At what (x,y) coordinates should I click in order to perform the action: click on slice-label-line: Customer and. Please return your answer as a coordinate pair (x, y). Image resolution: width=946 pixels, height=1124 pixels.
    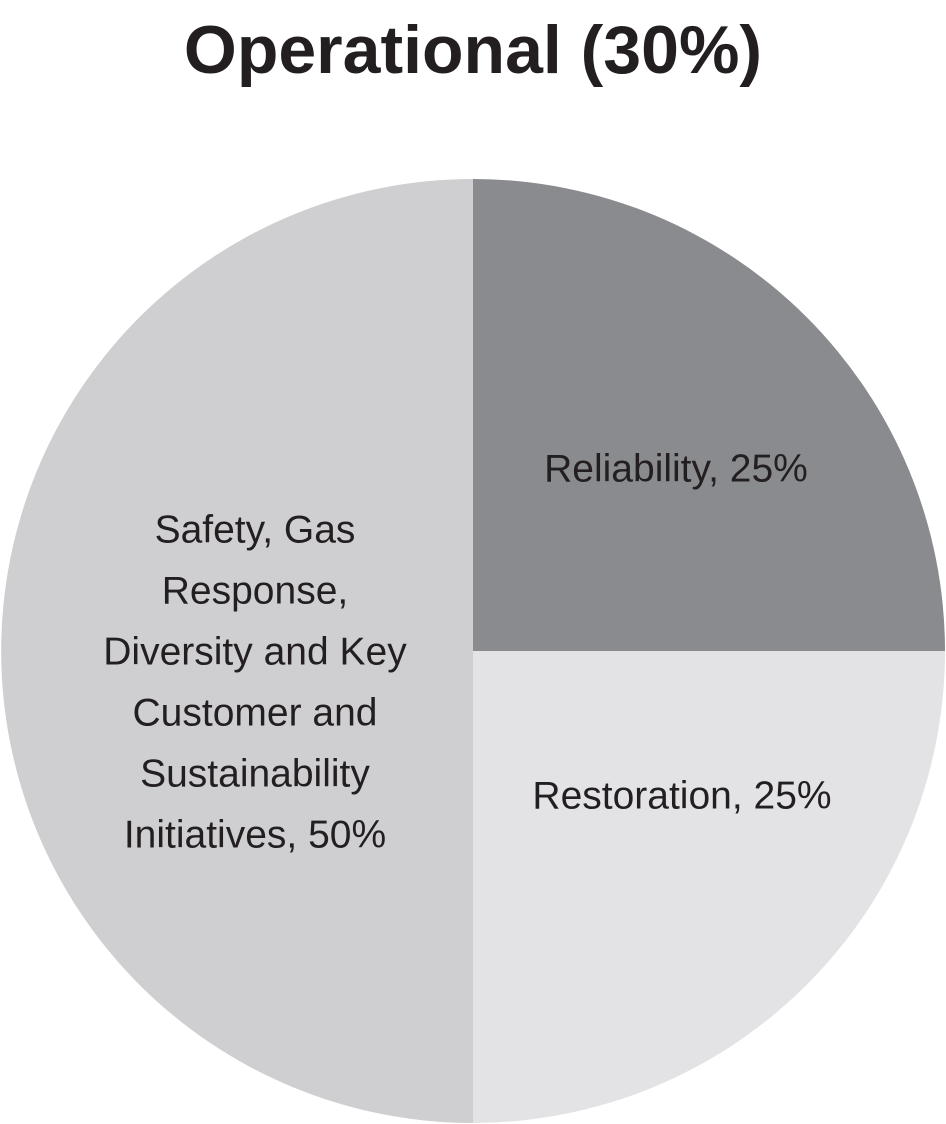
    Looking at the image, I should click on (255, 713).